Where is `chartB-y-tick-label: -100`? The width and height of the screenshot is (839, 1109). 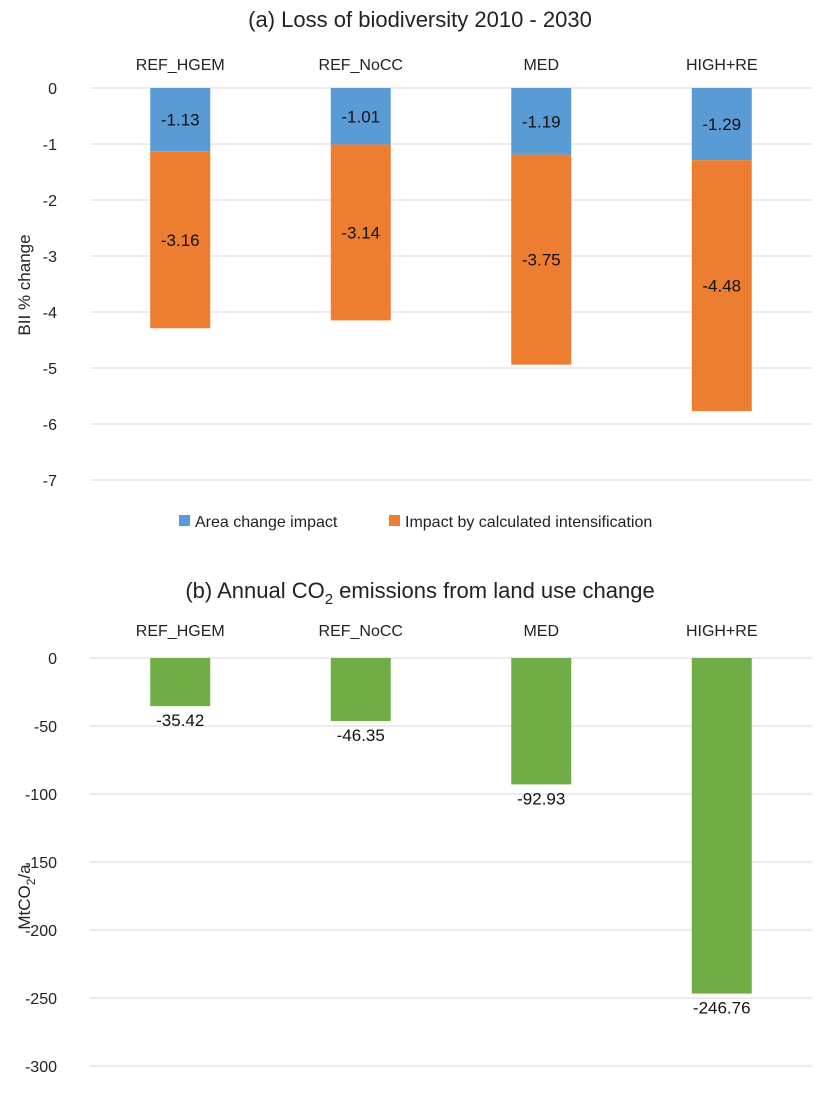
chartB-y-tick-label: -100 is located at coordinates (41, 795).